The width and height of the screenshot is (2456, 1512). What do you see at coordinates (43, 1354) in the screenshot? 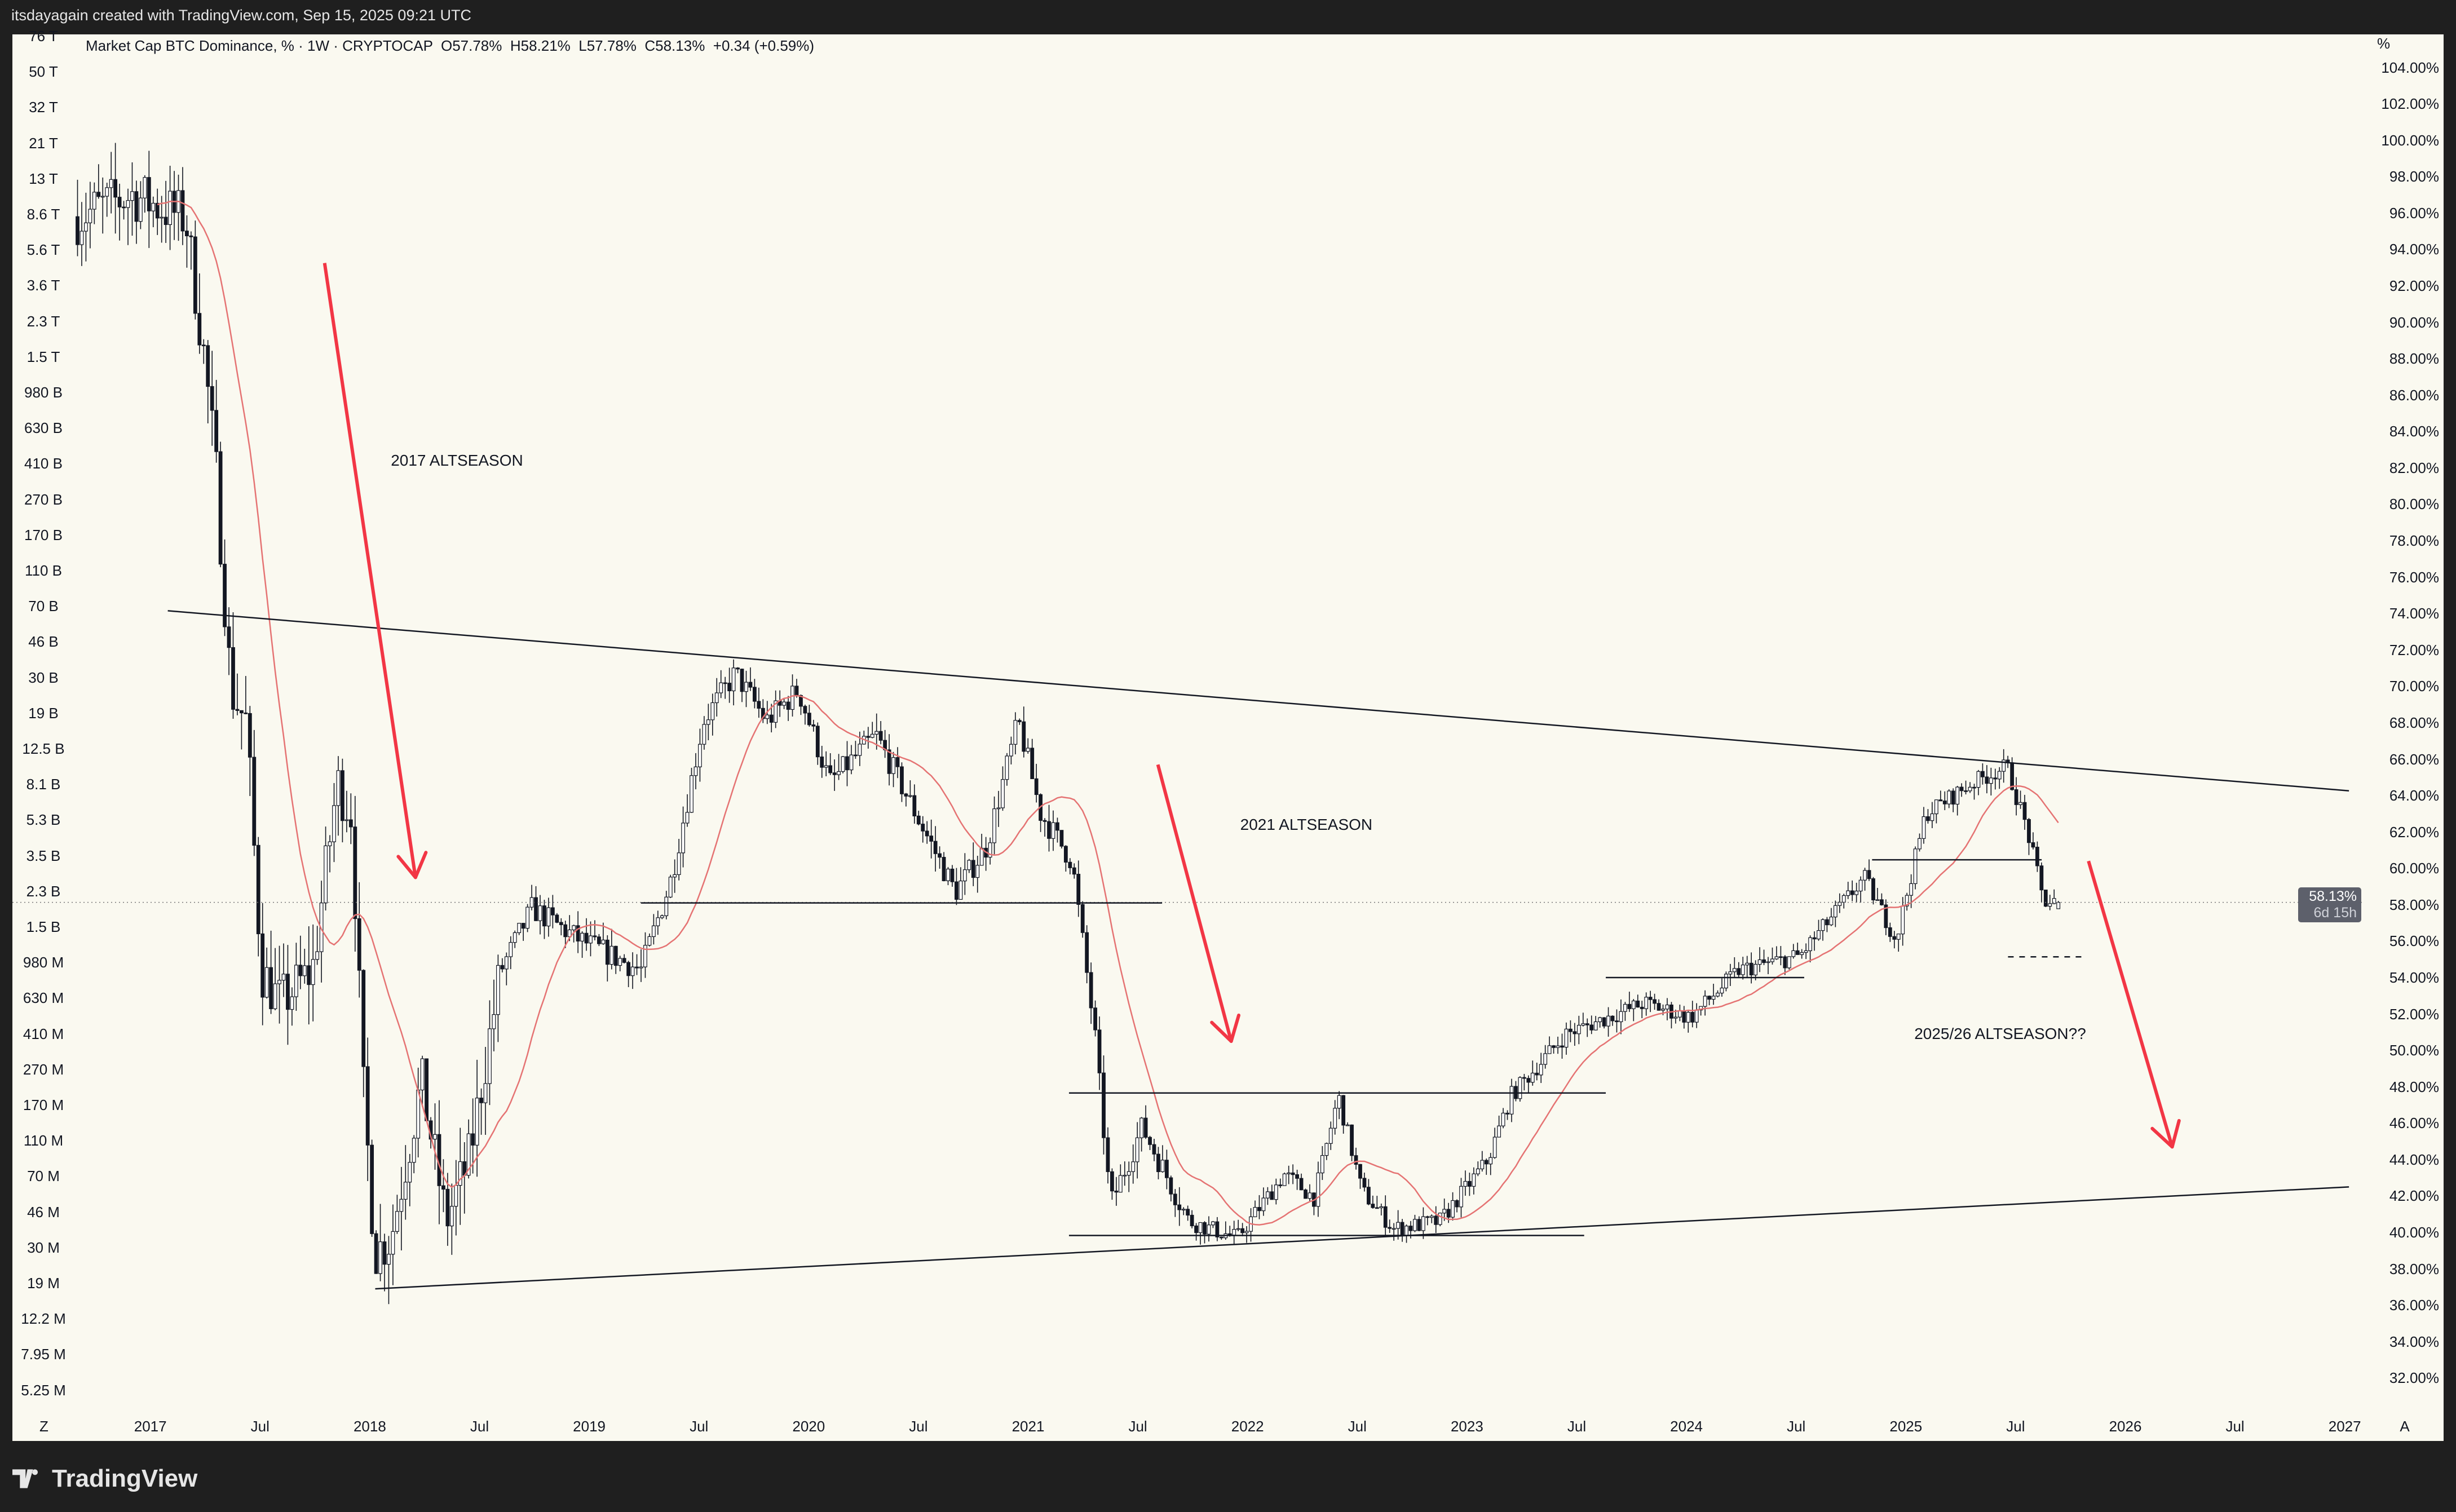
I see `left-axis-label: 7.95 M` at bounding box center [43, 1354].